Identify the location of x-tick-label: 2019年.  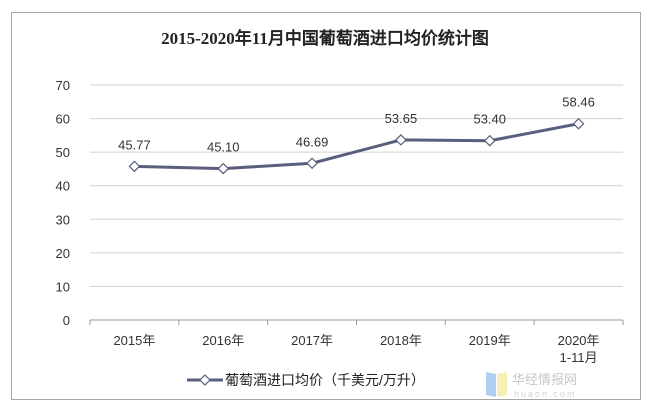
(490, 340).